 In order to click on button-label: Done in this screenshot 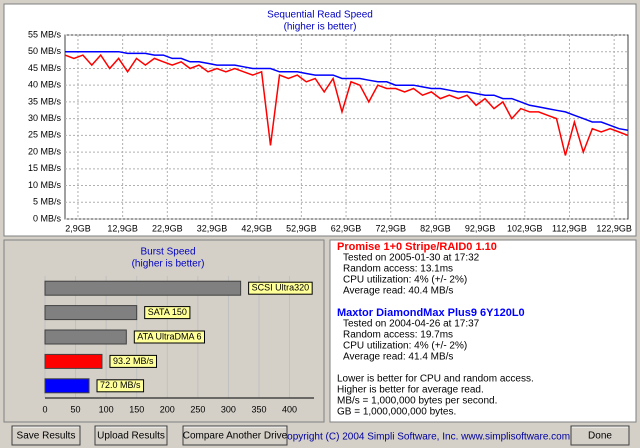, I will do `click(600, 436)`.